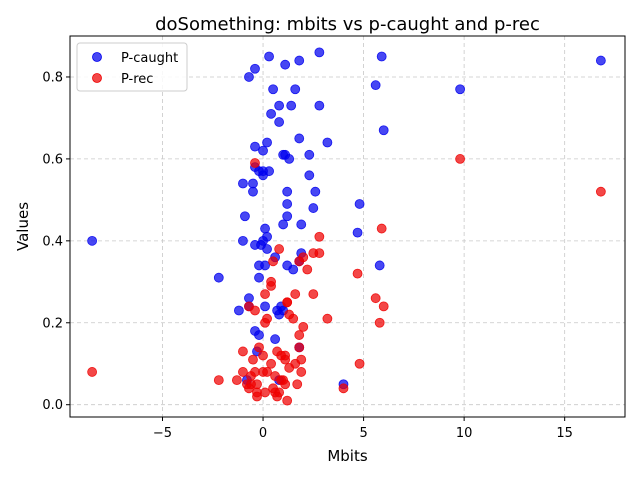 This screenshot has height=480, width=640. I want to click on chart-title: doSomething: mbits vs p-caught and p-rec, so click(347, 24).